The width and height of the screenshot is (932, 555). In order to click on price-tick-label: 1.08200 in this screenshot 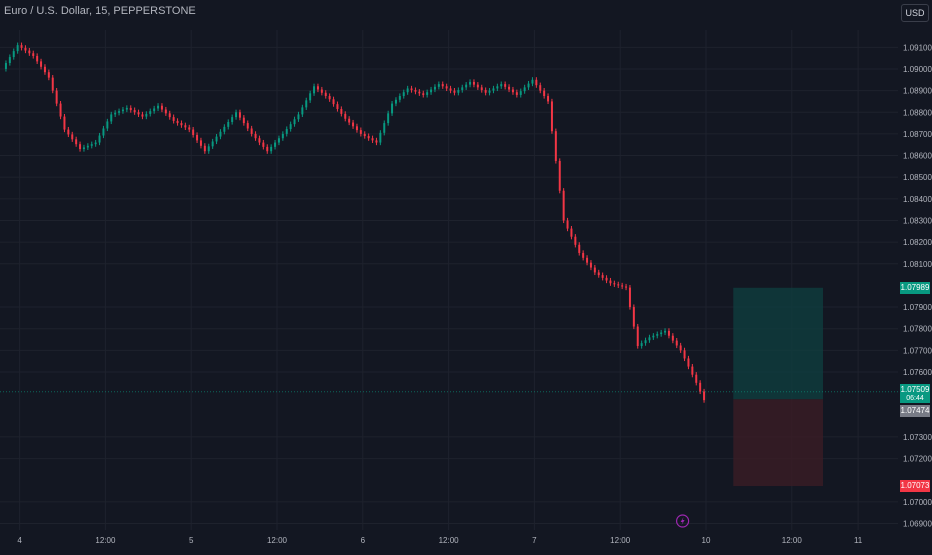, I will do `click(917, 242)`.